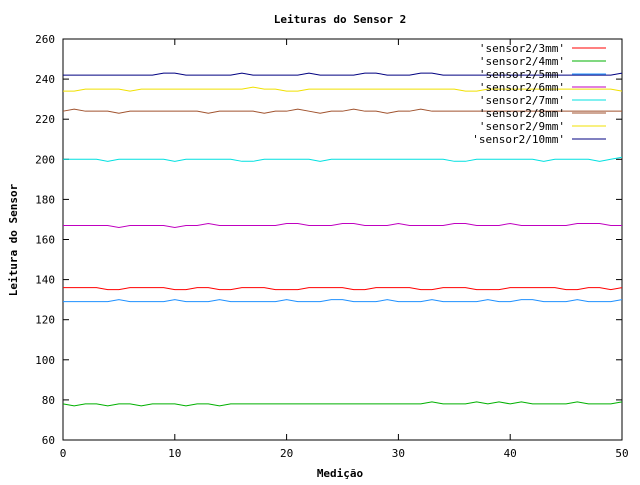 This screenshot has height=485, width=640. I want to click on y-tick-label: 160, so click(45, 240).